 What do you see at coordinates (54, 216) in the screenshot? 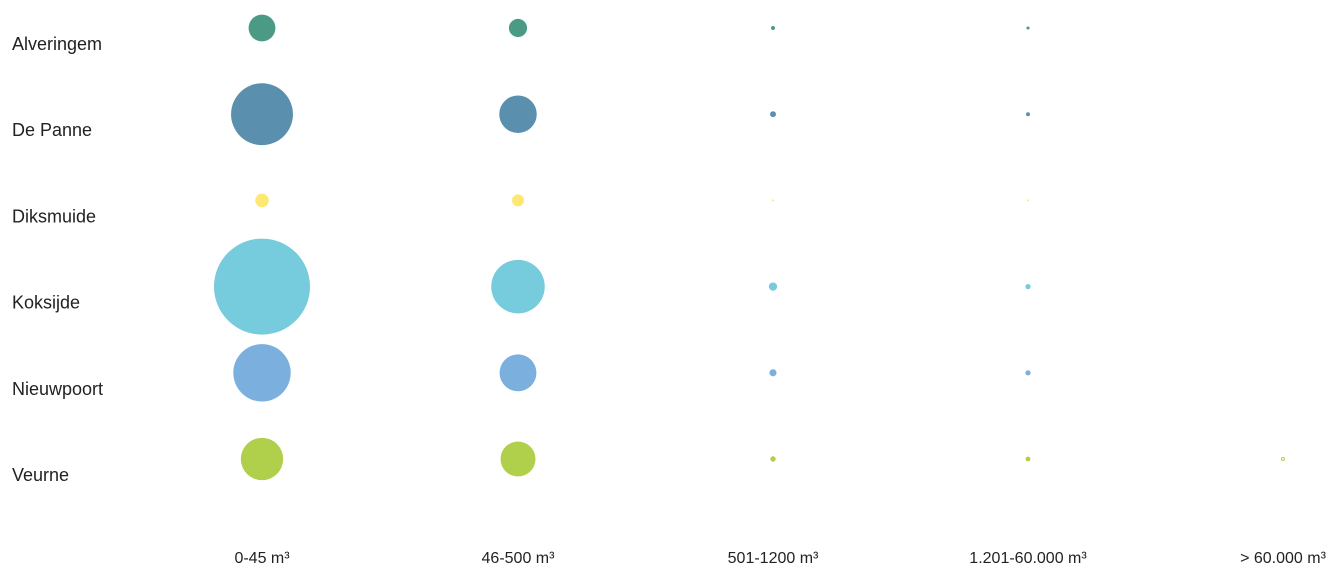
I see `row-label-diksmuide: Diksmuide` at bounding box center [54, 216].